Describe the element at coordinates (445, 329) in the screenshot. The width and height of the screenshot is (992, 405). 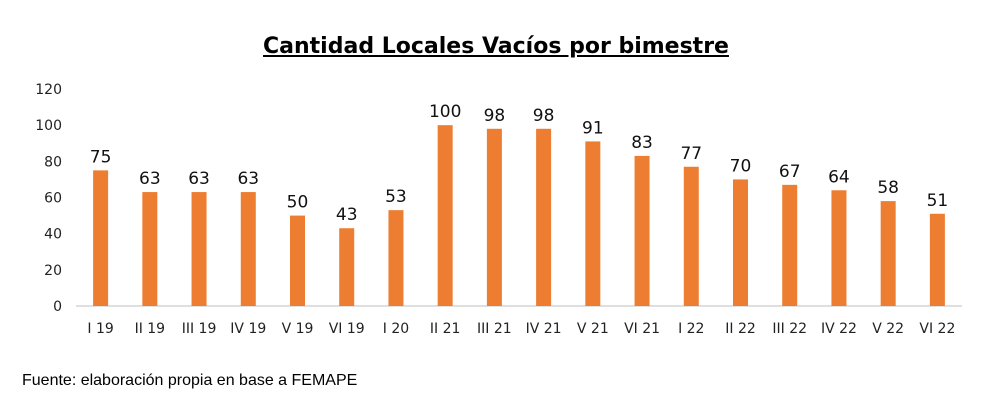
I see `x-tick-label-7: II 21` at that location.